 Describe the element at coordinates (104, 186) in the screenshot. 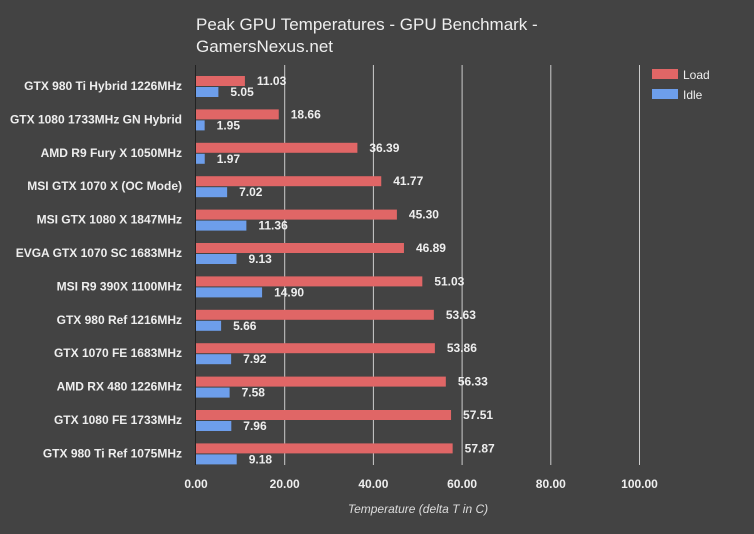

I see `category-label: MSI GTX 1070 X (OC Mode)` at that location.